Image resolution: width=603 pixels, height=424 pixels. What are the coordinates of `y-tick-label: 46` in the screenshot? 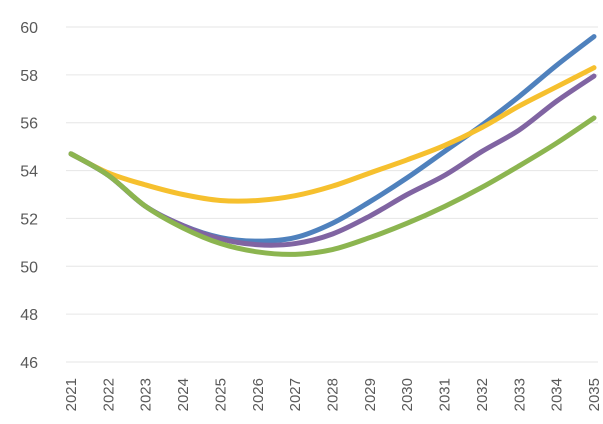 It's located at (29, 363).